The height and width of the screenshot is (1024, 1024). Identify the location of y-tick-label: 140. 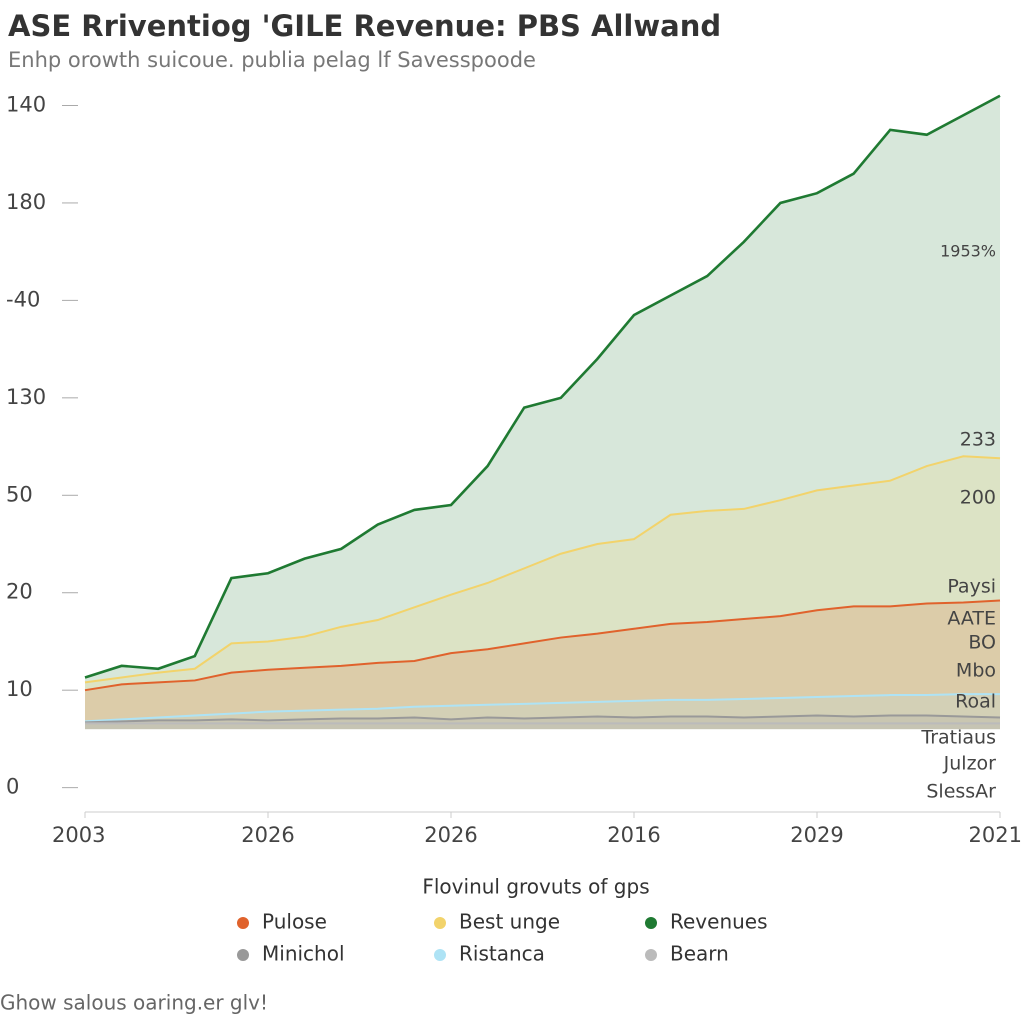
(26, 104).